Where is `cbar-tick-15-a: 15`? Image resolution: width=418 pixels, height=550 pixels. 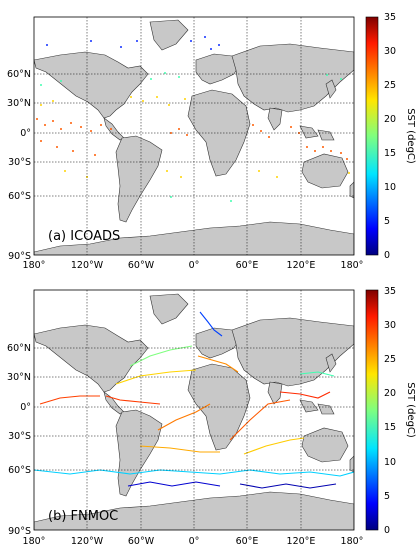 cbar-tick-15-a: 15 is located at coordinates (390, 153).